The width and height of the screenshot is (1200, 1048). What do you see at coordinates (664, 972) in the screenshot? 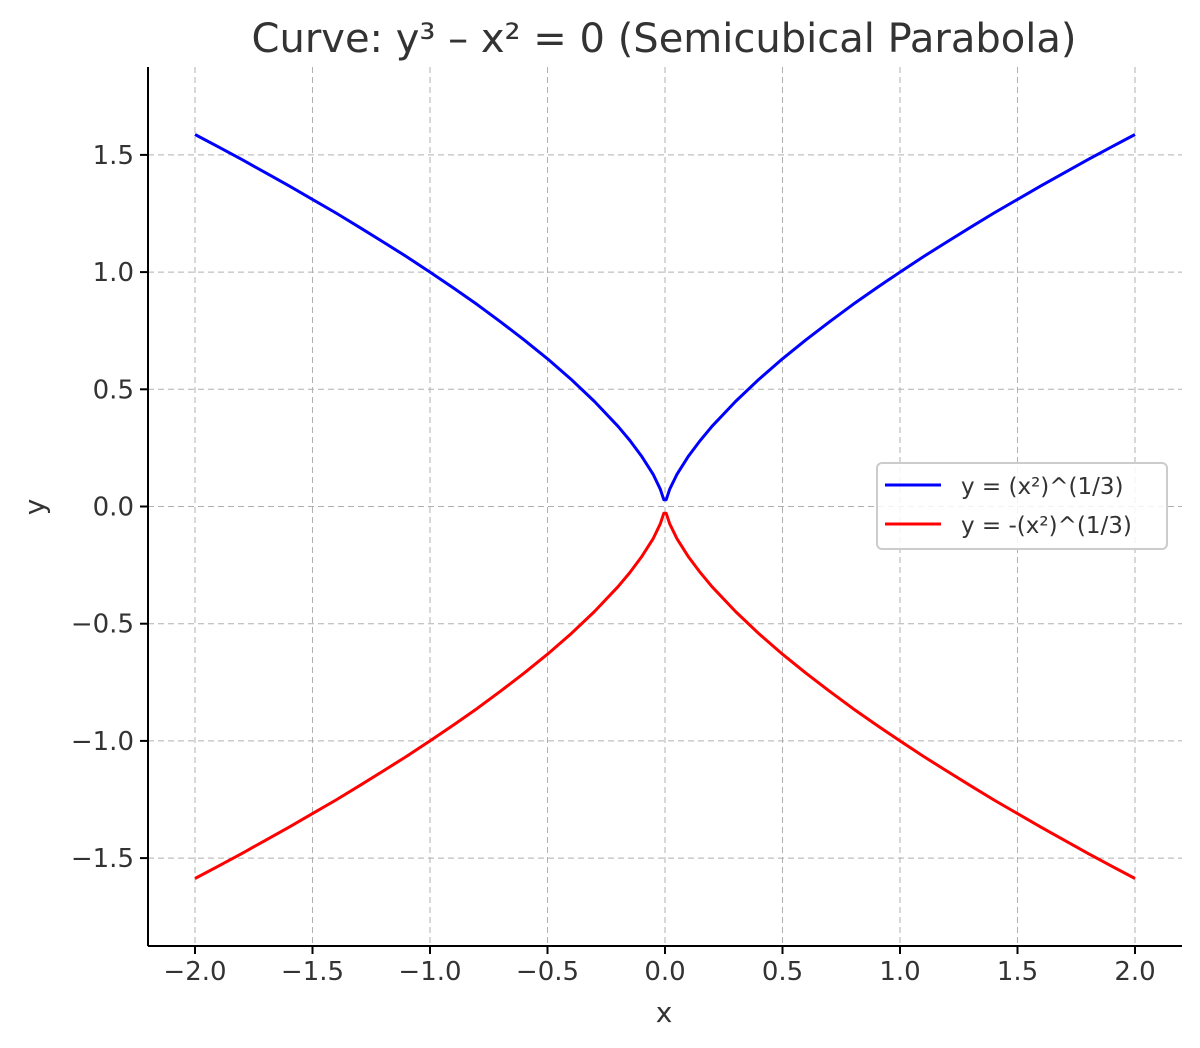
I see `x-tick-label: 0.0` at bounding box center [664, 972].